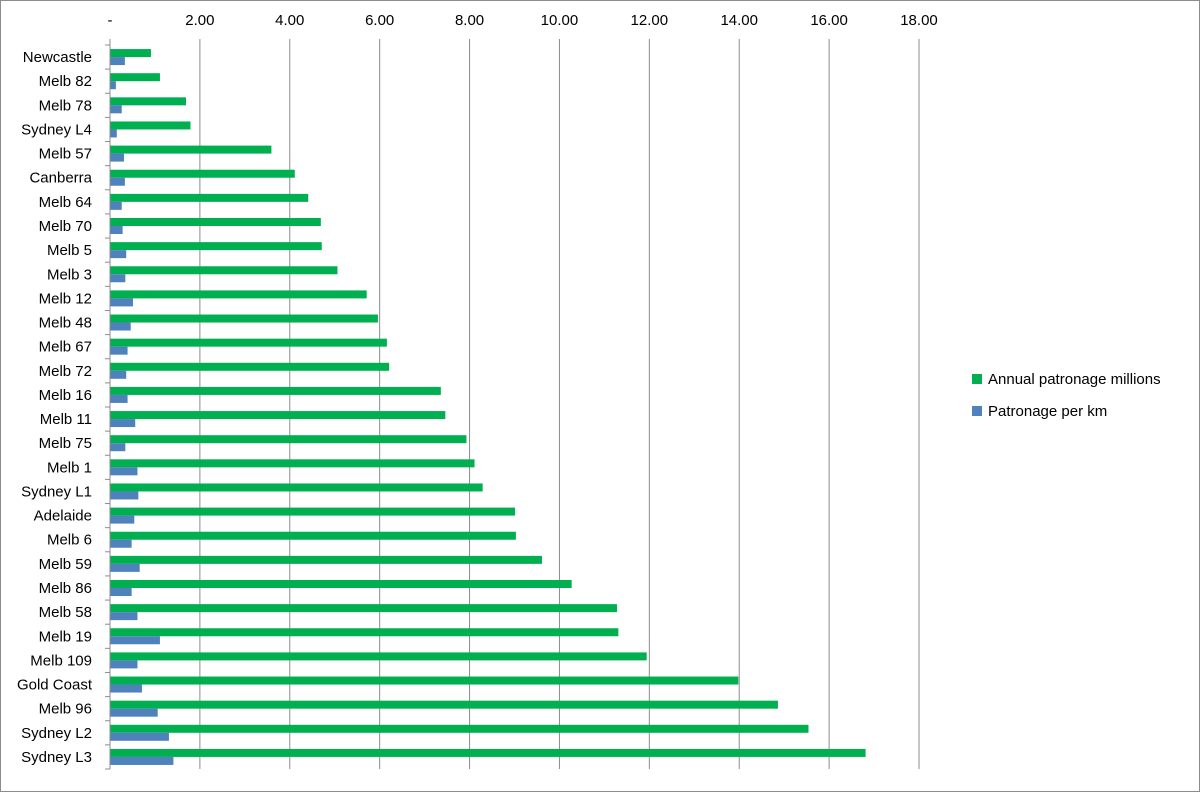 The width and height of the screenshot is (1200, 792). I want to click on category-label: Melb 59, so click(65, 564).